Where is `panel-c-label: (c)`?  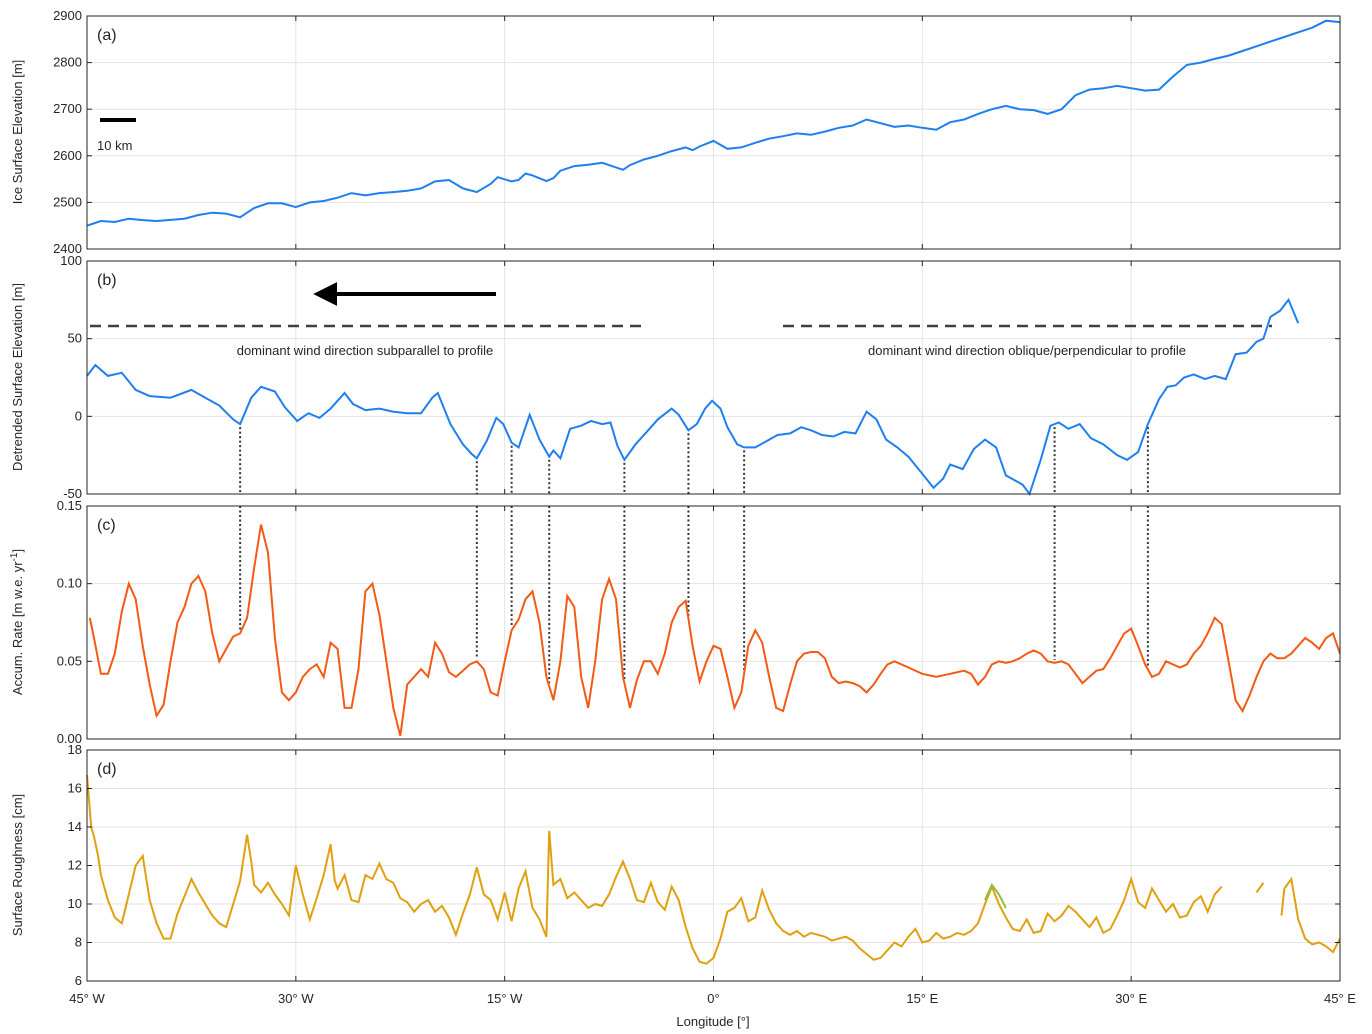
panel-c-label: (c) is located at coordinates (106, 525).